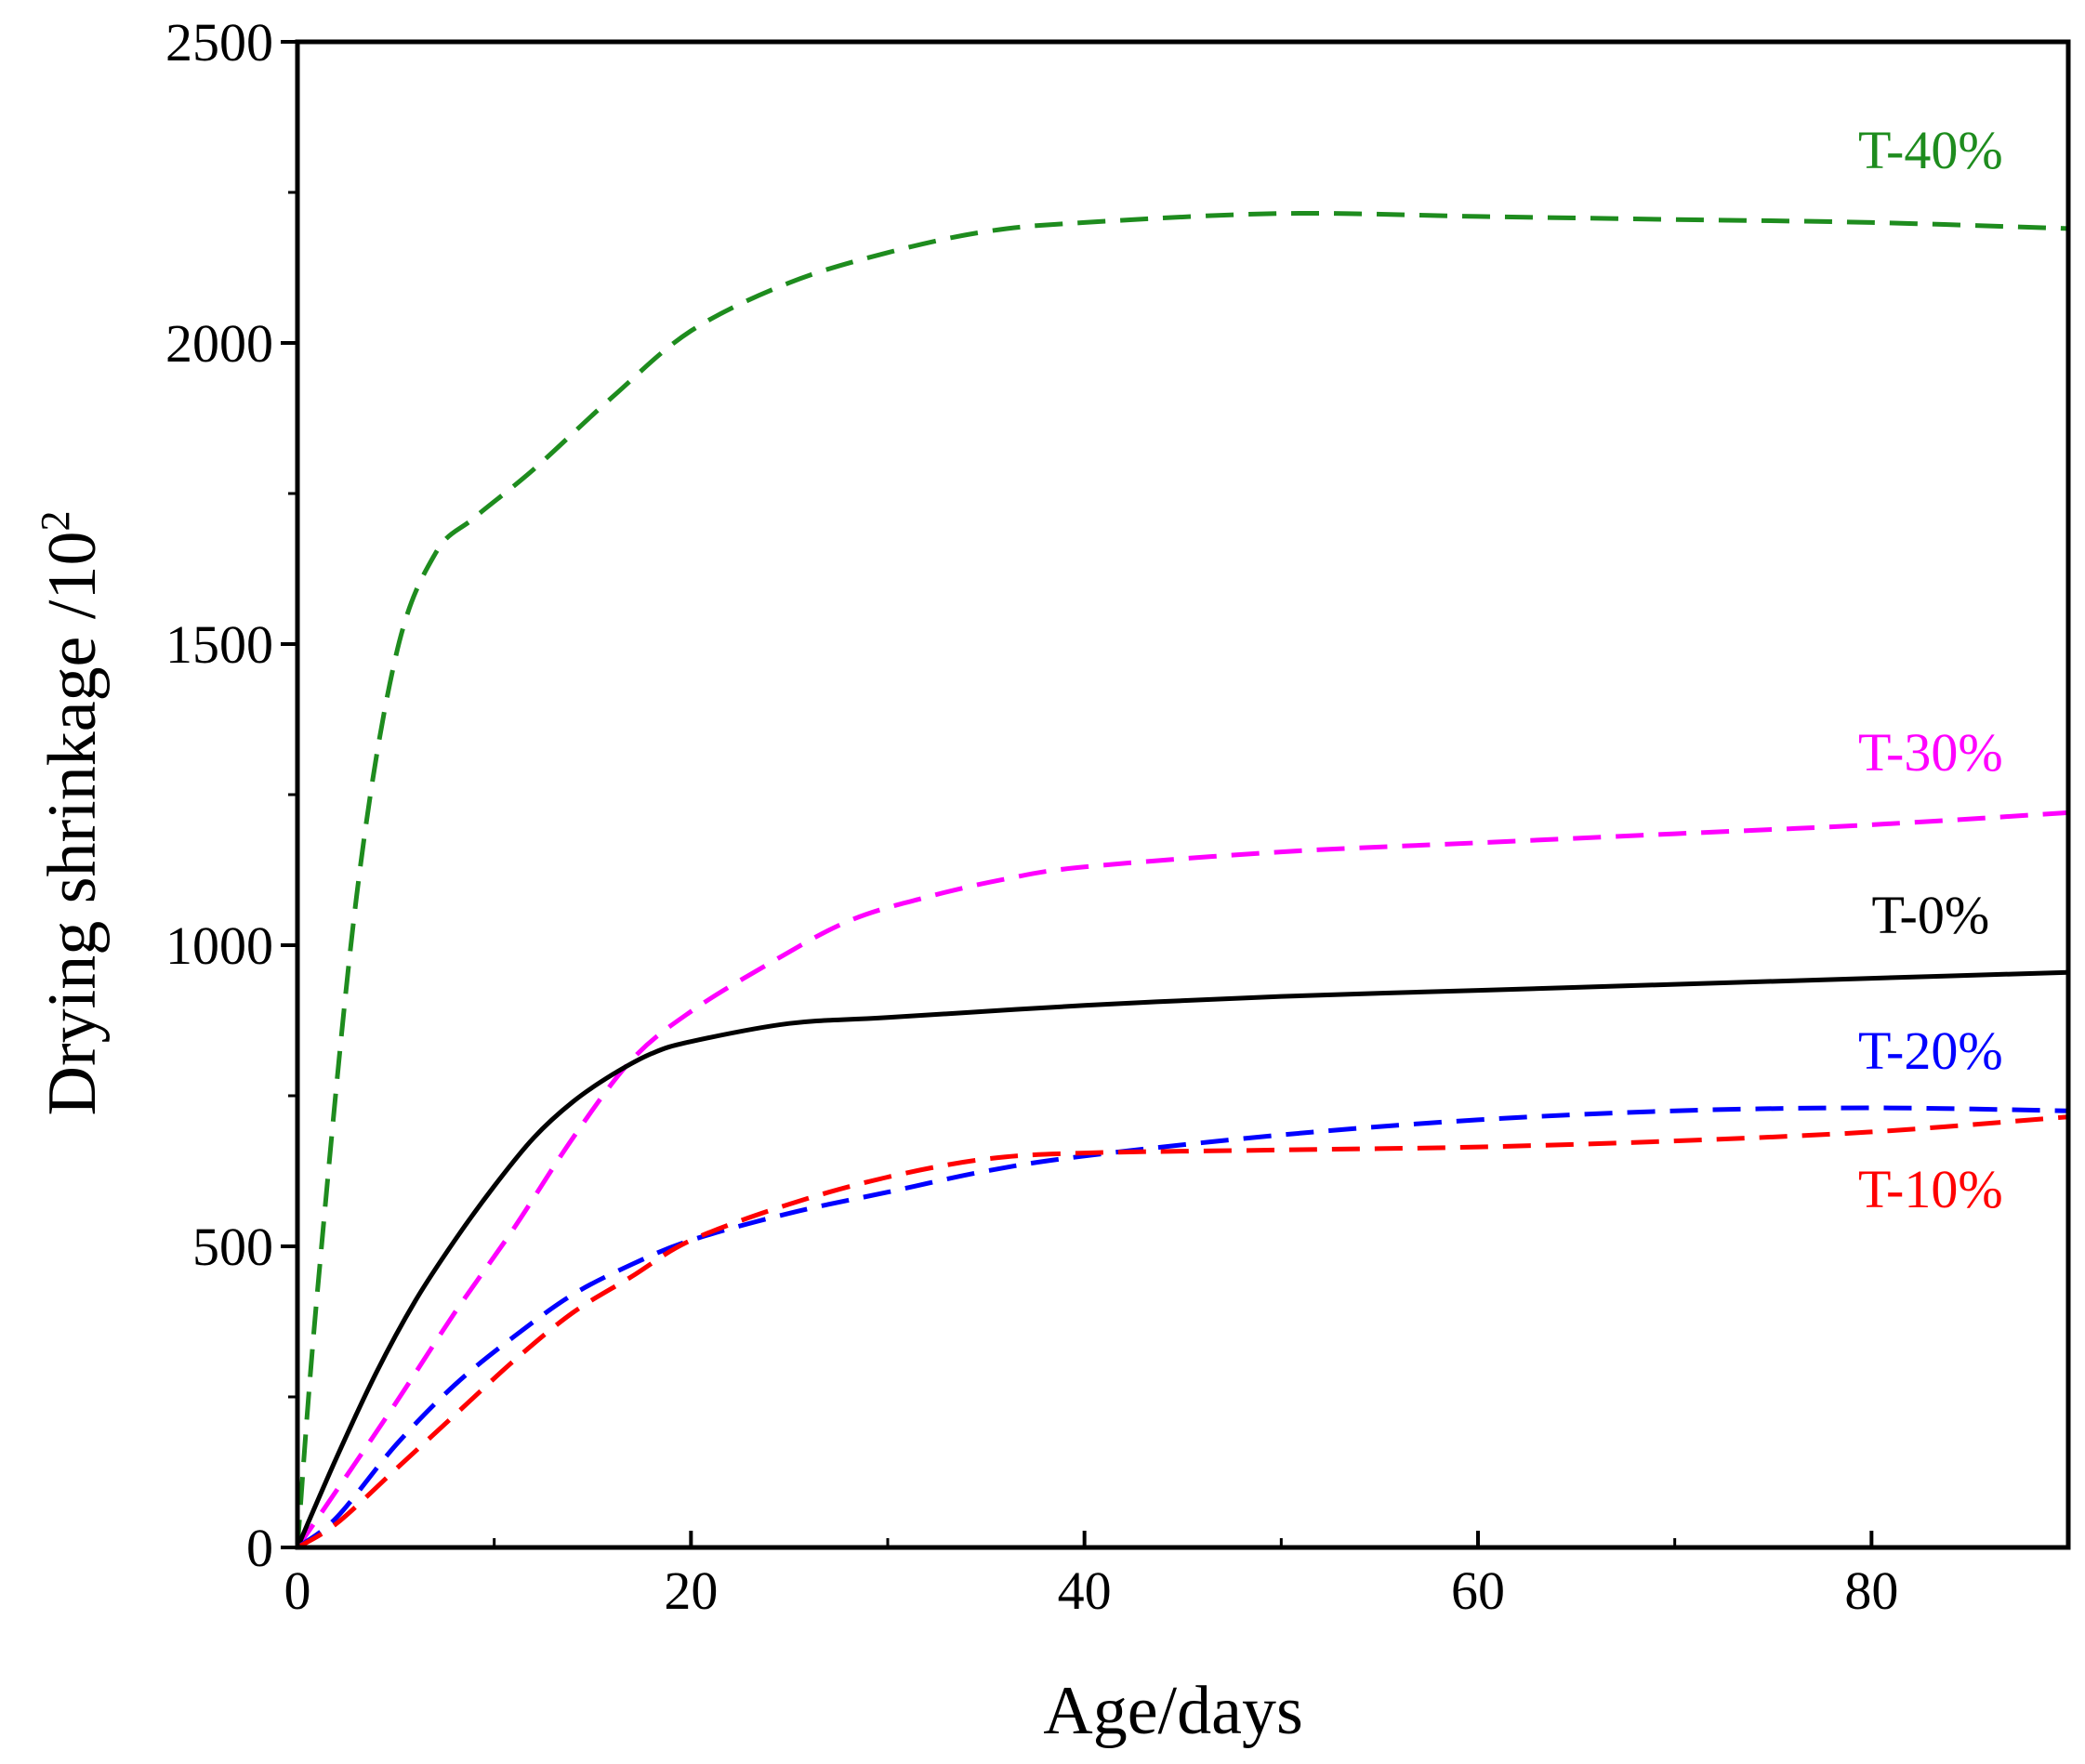 The width and height of the screenshot is (2085, 1764). What do you see at coordinates (1173, 1711) in the screenshot?
I see `x-axis-title: Age/days` at bounding box center [1173, 1711].